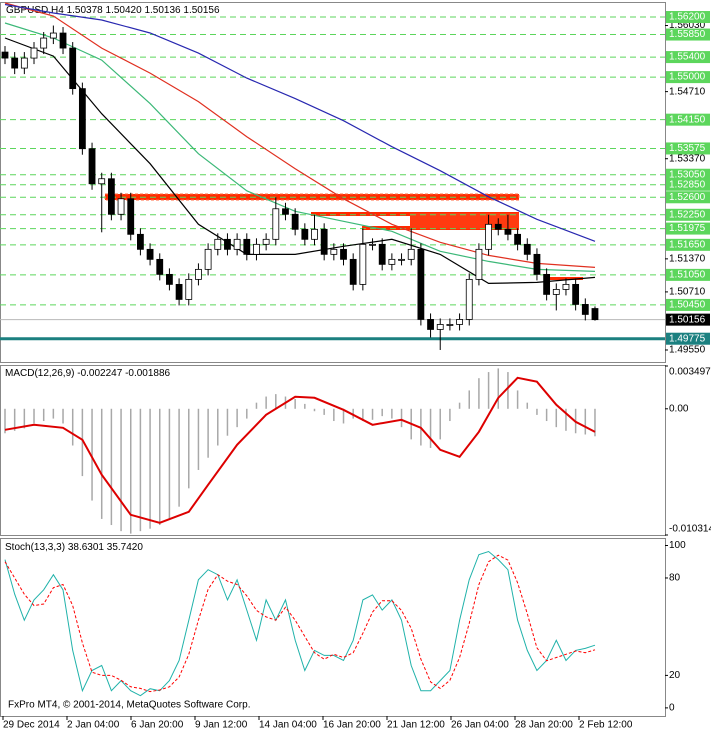 The image size is (711, 732). What do you see at coordinates (687, 148) in the screenshot?
I see `level-label: 1.53575` at bounding box center [687, 148].